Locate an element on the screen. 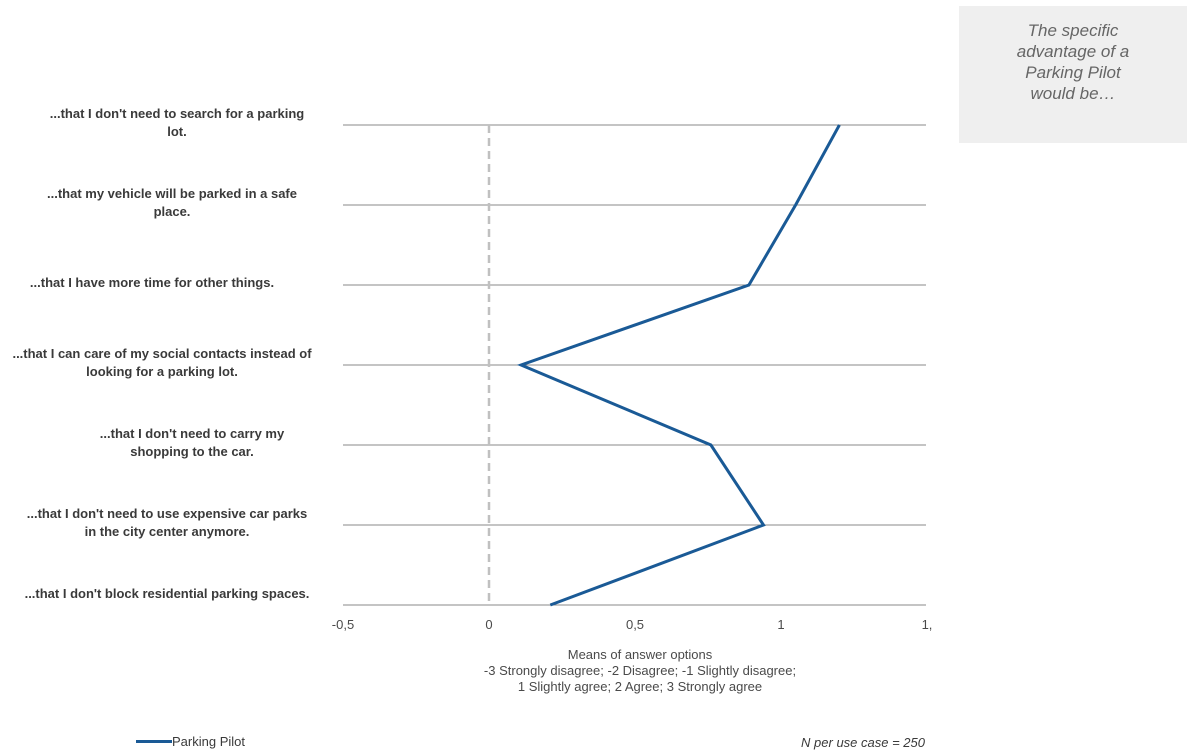 The height and width of the screenshot is (752, 1187). legend: Parking Pilot is located at coordinates (190, 741).